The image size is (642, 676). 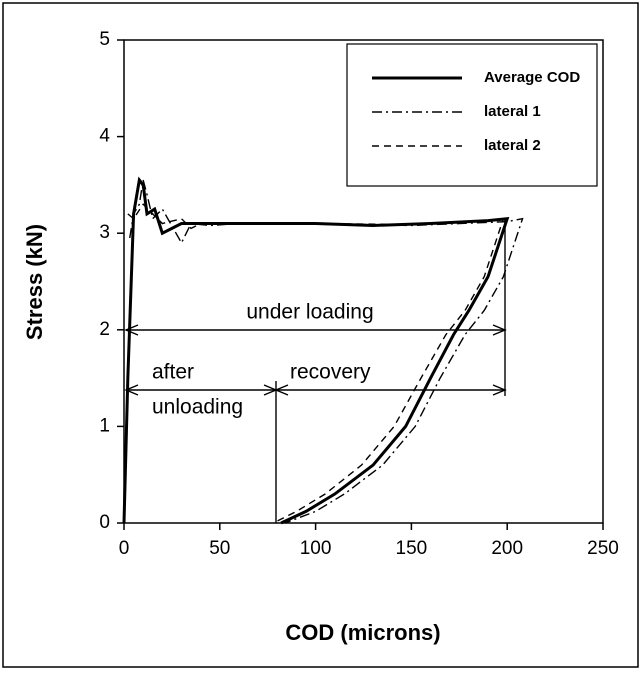 What do you see at coordinates (512, 145) in the screenshot?
I see `legend-label: lateral 2` at bounding box center [512, 145].